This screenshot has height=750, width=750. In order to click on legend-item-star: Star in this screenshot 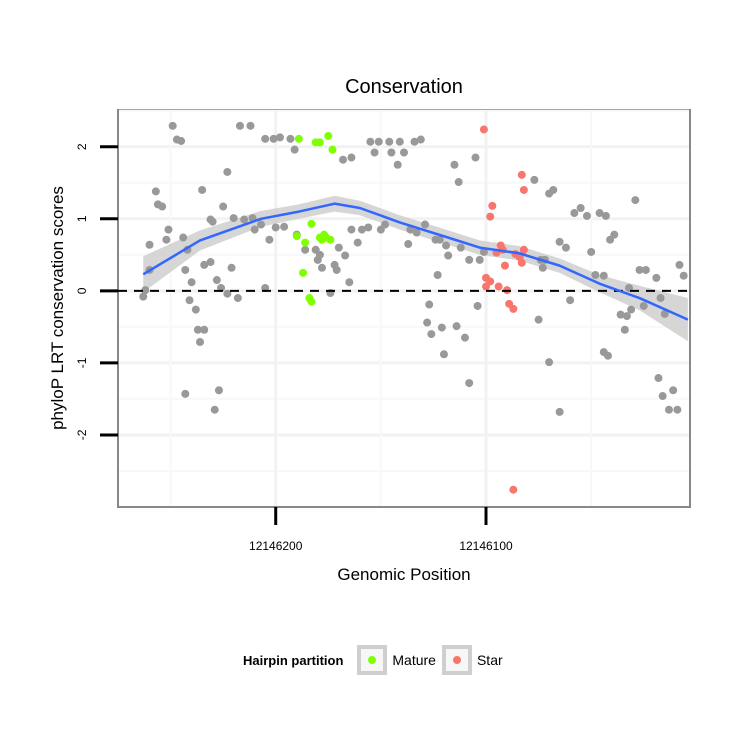, I will do `click(472, 660)`.